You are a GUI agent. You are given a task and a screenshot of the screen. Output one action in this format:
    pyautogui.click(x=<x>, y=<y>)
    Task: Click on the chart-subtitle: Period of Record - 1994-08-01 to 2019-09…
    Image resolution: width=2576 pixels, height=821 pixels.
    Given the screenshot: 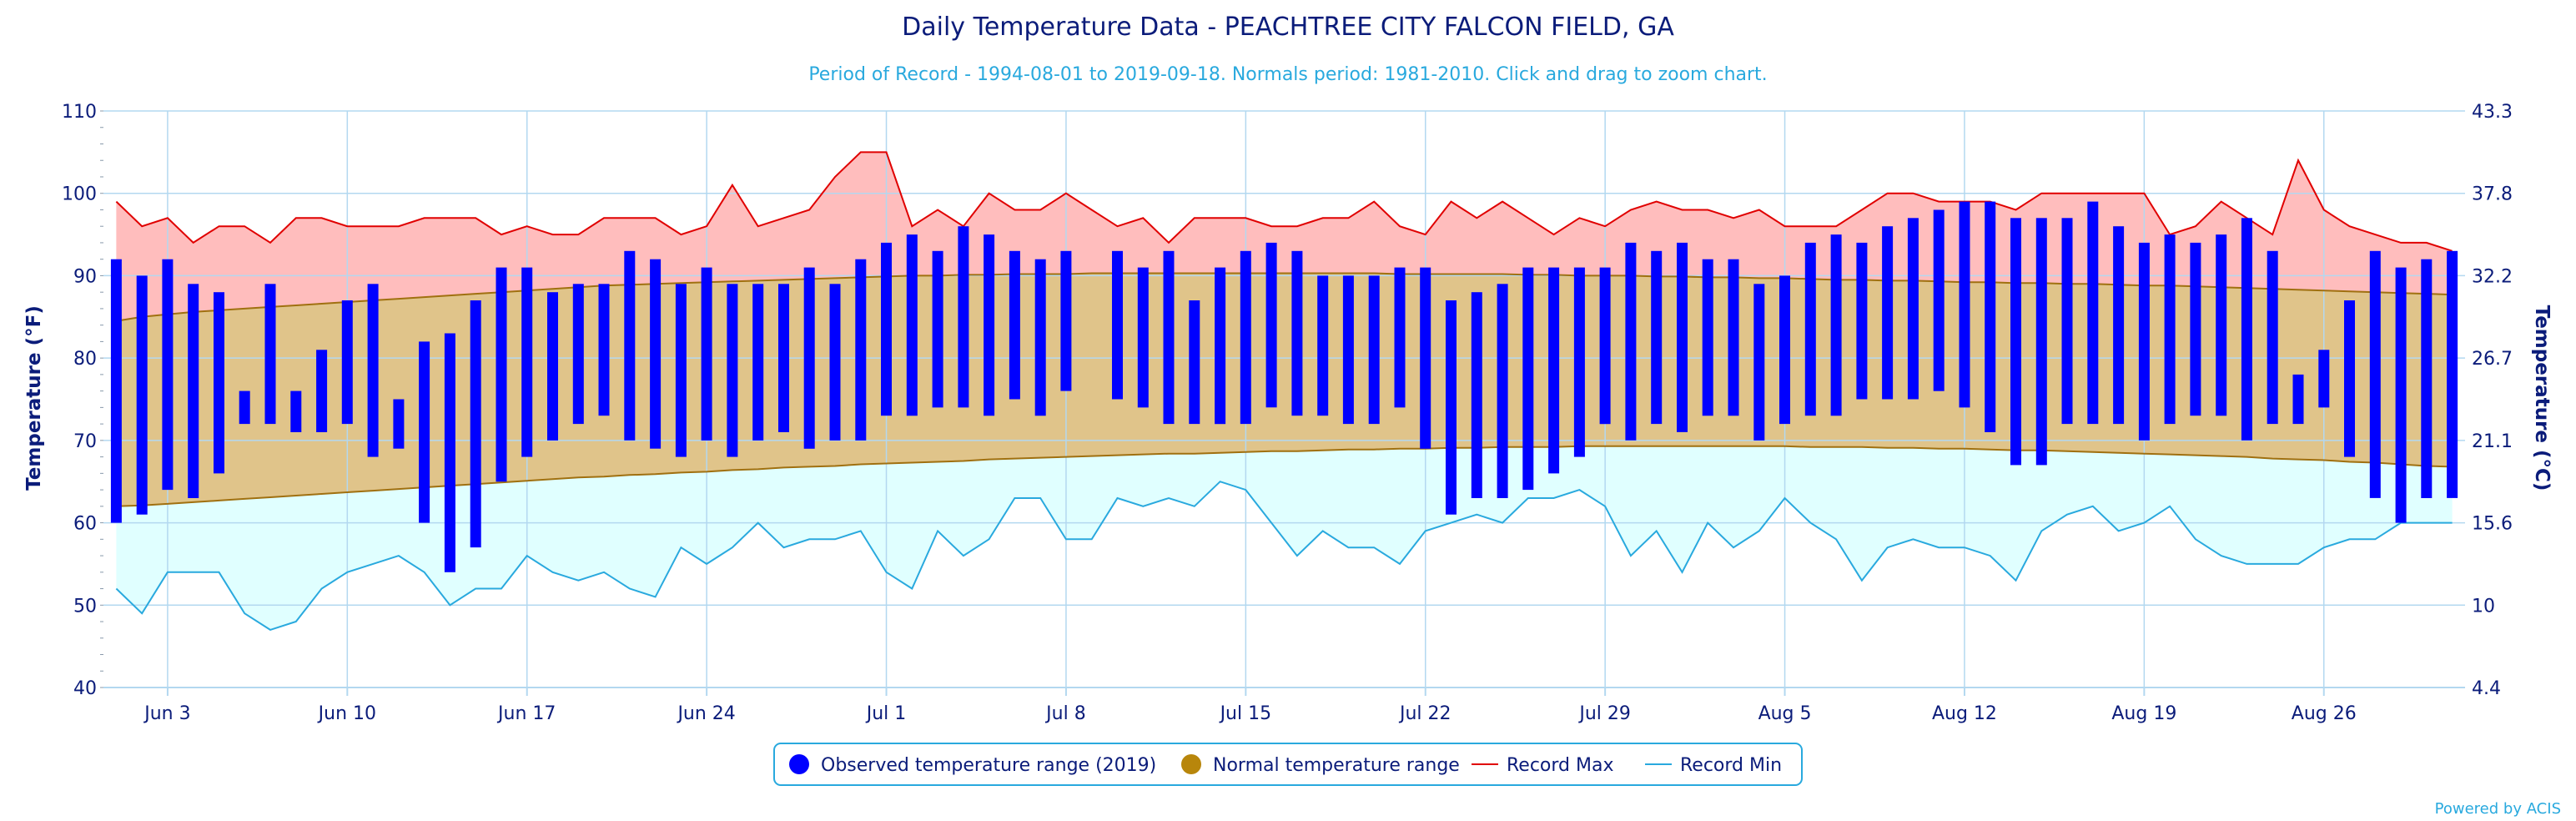 What is the action you would take?
    pyautogui.click(x=1287, y=74)
    